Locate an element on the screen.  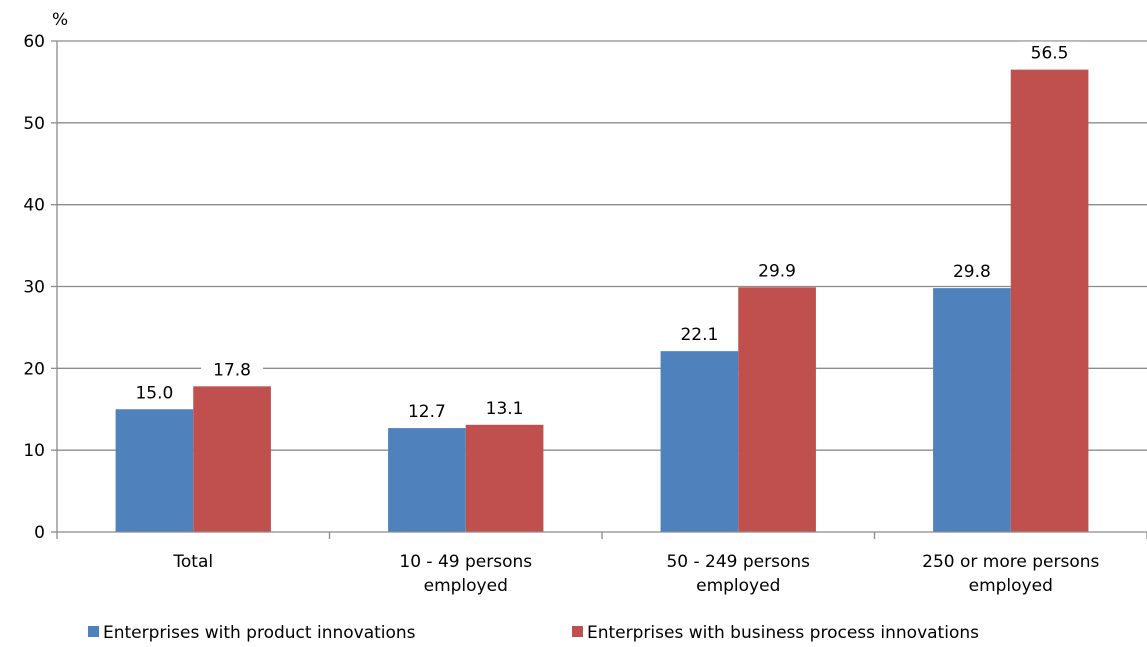
data-label-series1-cat2: 29.9 is located at coordinates (777, 271).